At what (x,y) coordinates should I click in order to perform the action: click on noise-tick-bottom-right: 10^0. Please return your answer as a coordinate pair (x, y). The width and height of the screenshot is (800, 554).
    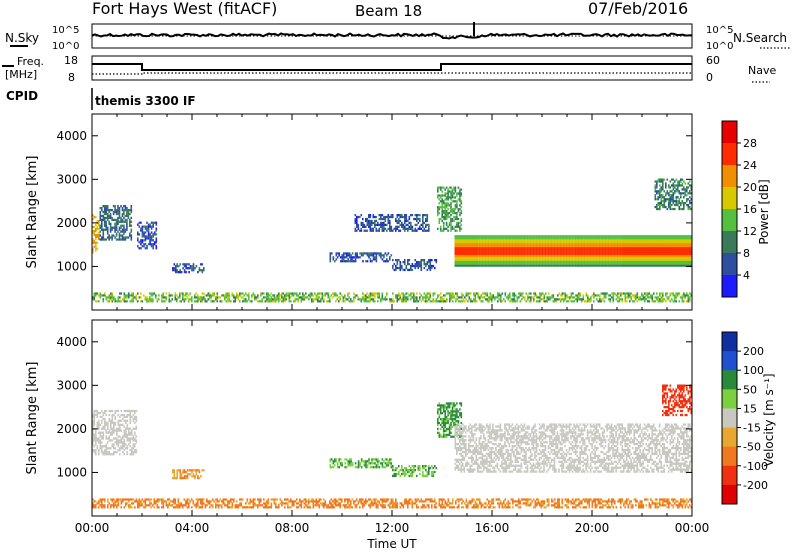
    Looking at the image, I should click on (719, 46).